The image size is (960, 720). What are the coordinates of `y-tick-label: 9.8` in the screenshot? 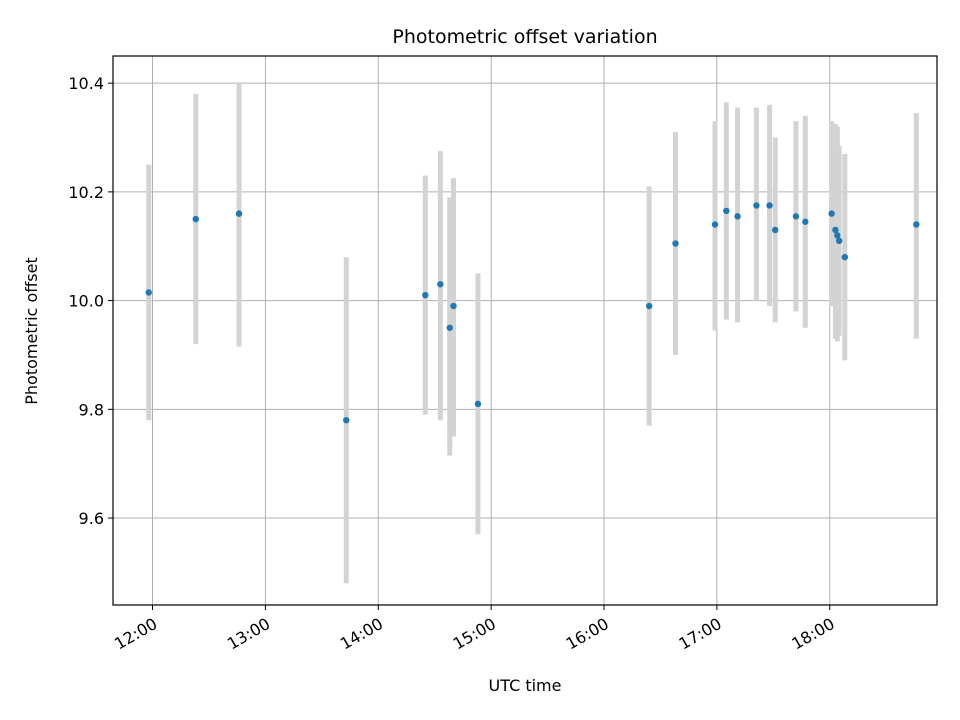 It's located at (91, 409).